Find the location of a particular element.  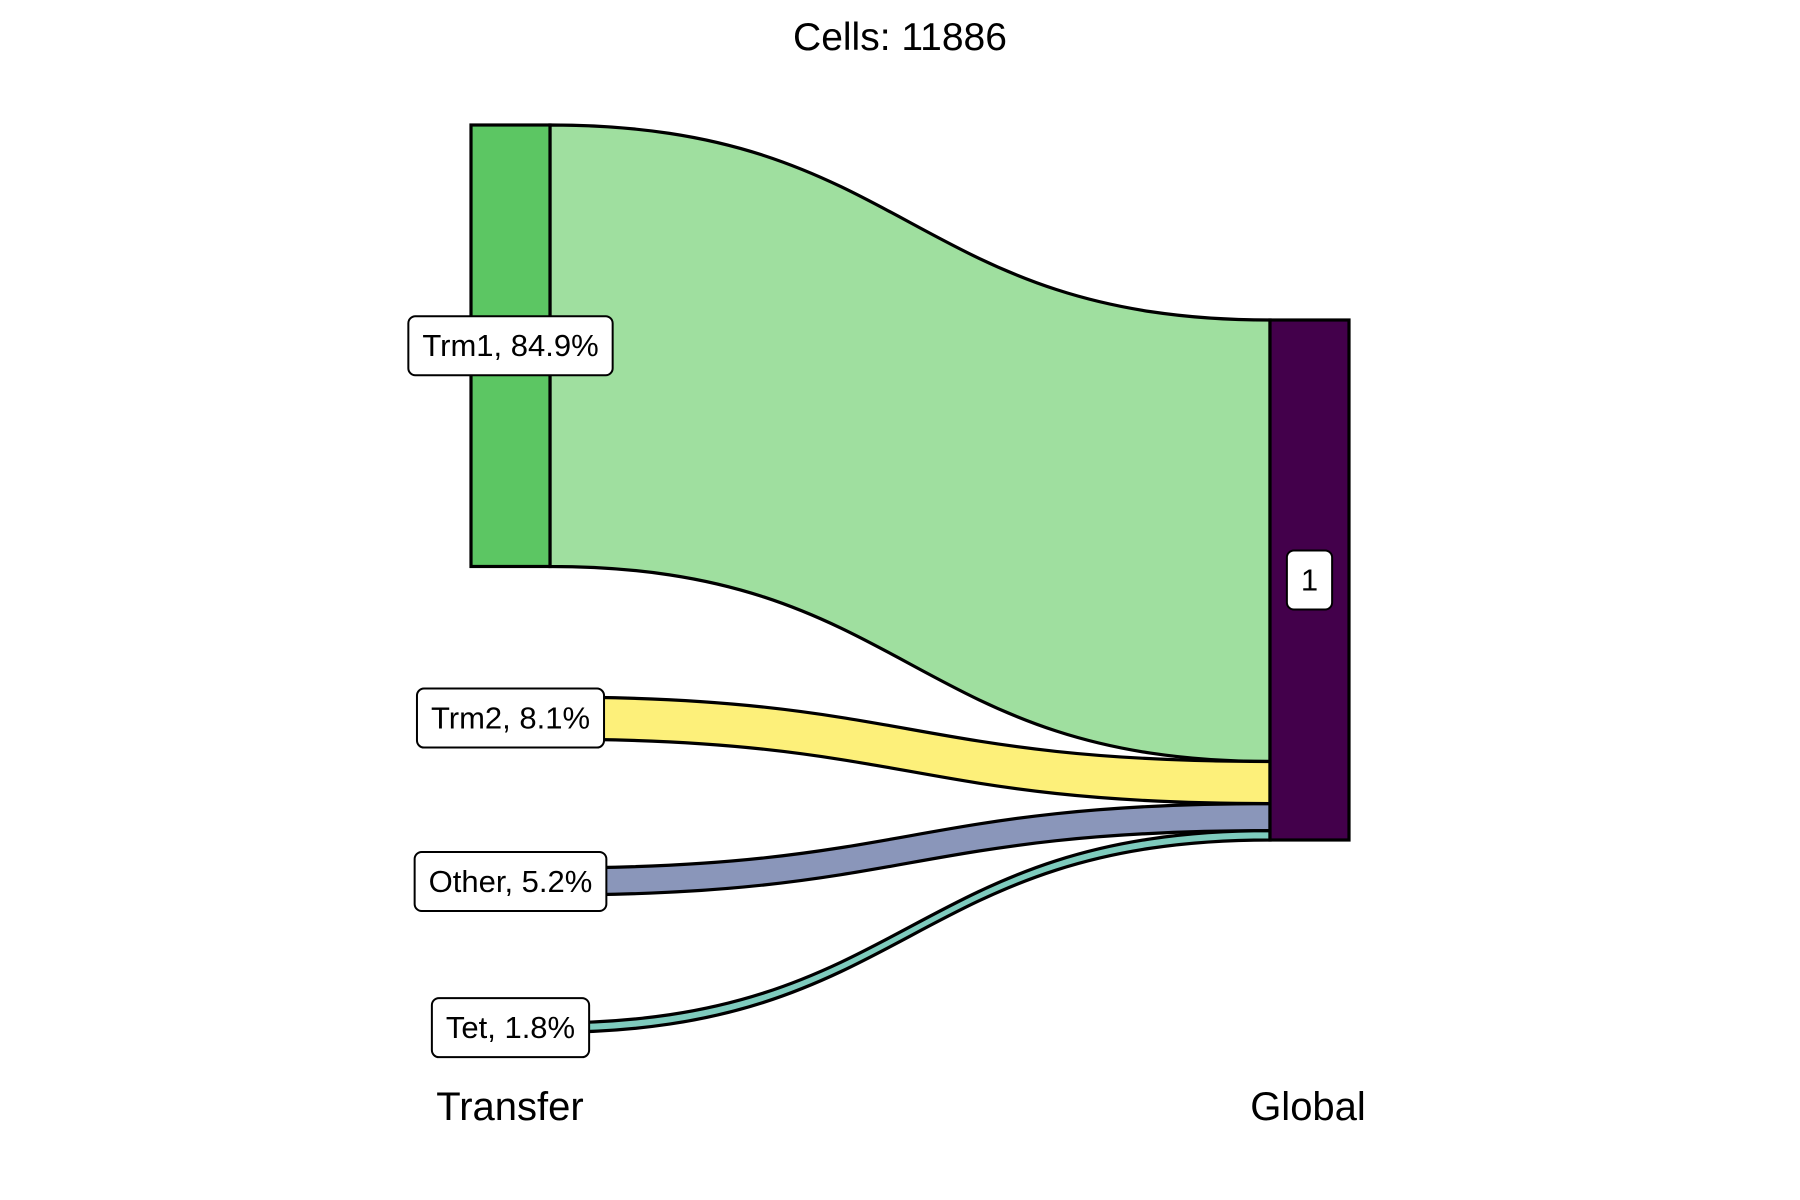

label-trm2-text: Trm2, 8.1% is located at coordinates (510, 718).